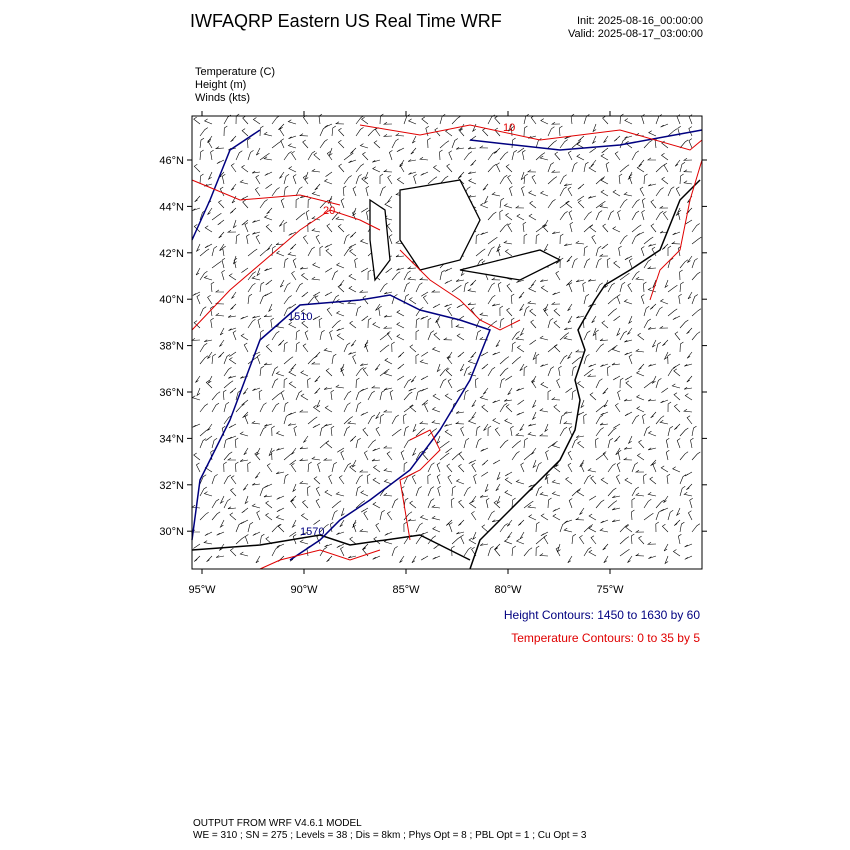 The width and height of the screenshot is (850, 850). Describe the element at coordinates (235, 72) in the screenshot. I see `field-label: Temperature (C)` at that location.